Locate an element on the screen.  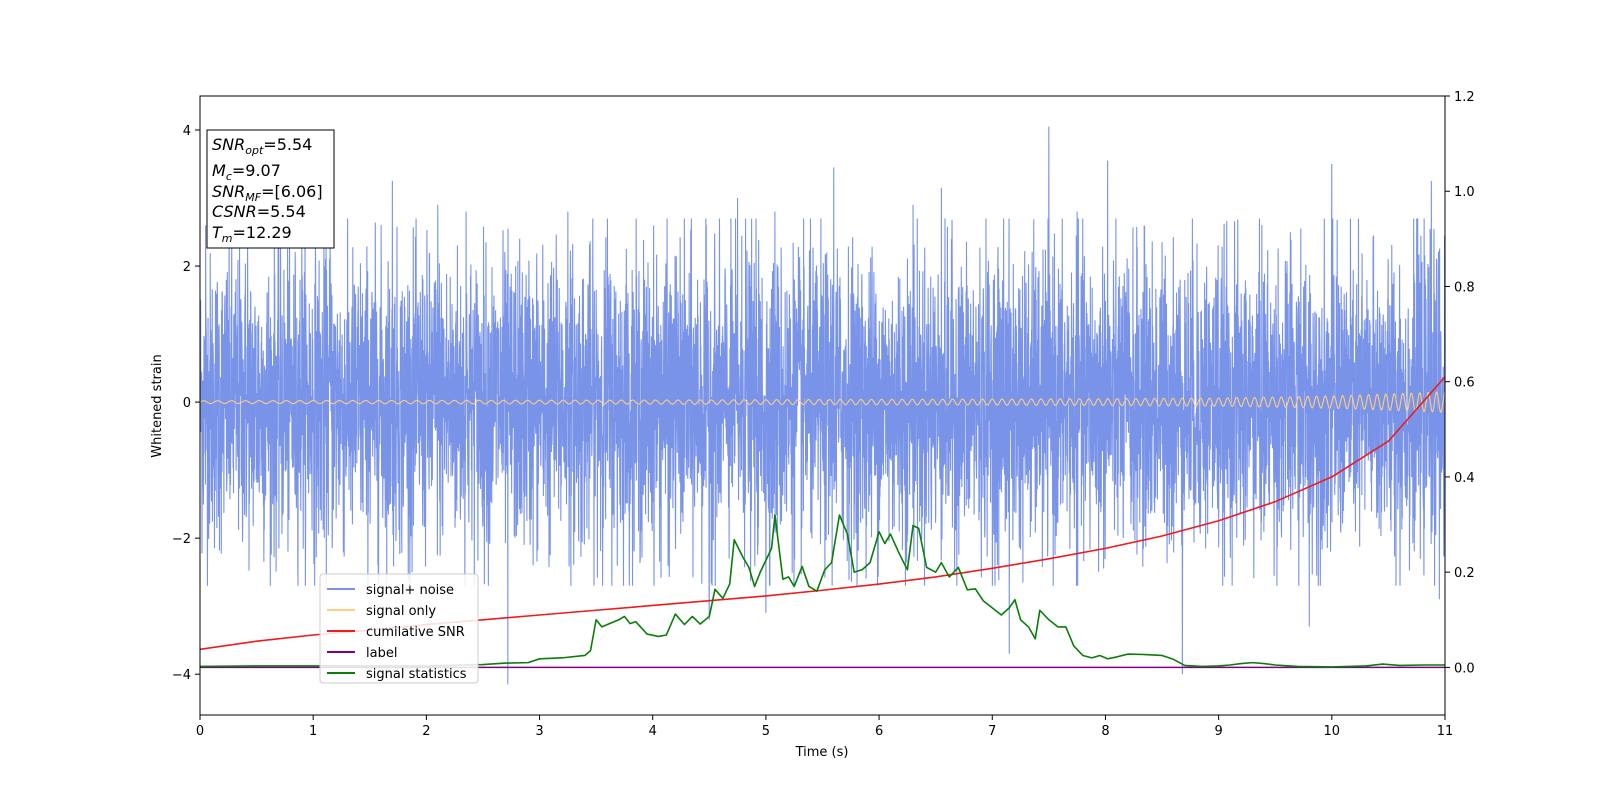
legend-label: signal statistics is located at coordinates (416, 674).